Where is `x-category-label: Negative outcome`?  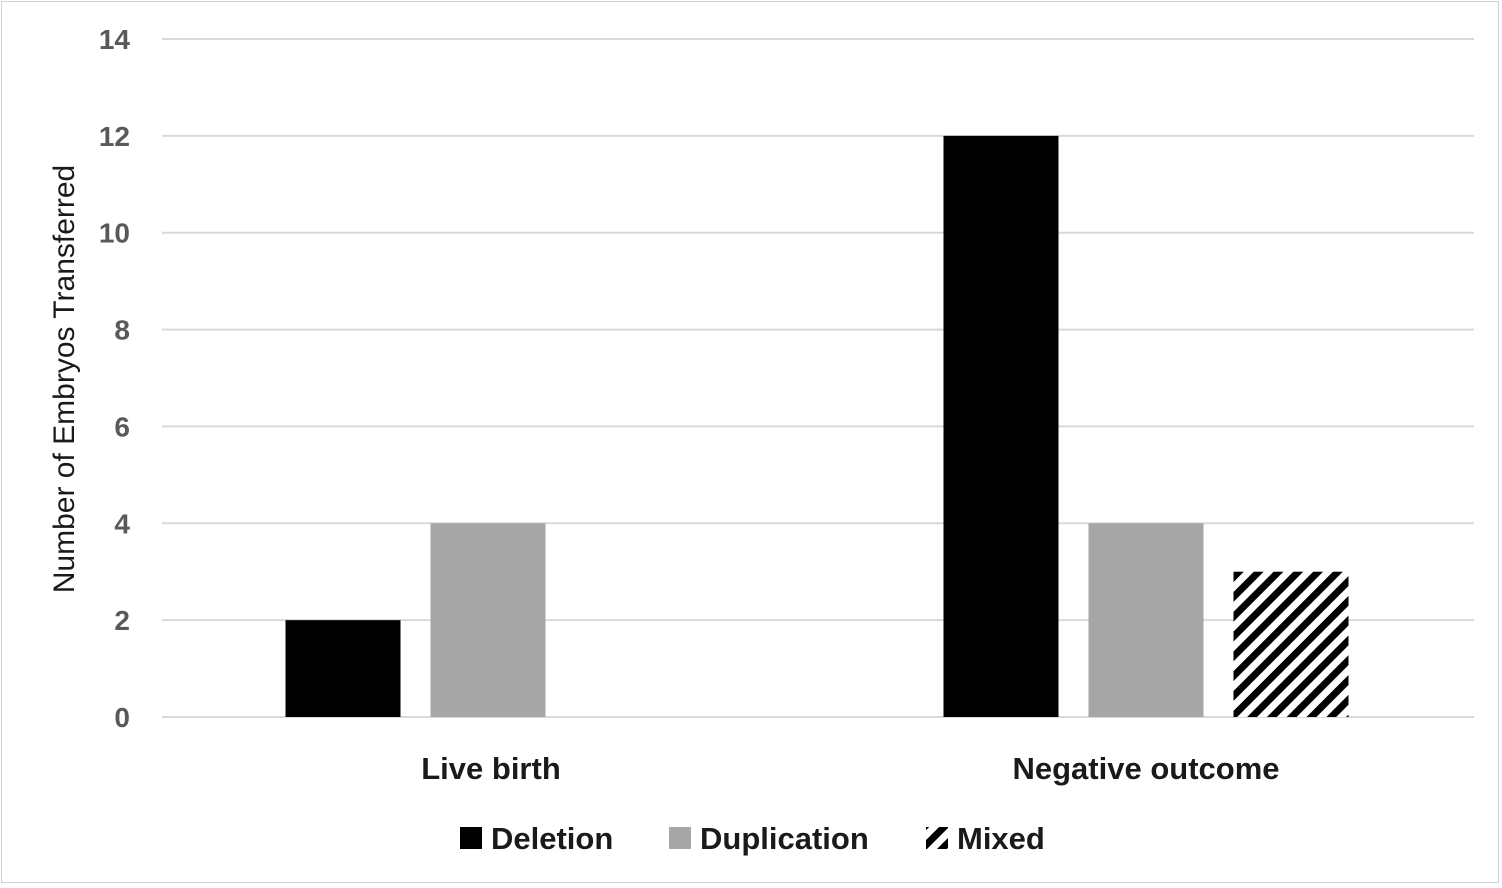 x-category-label: Negative outcome is located at coordinates (1145, 768).